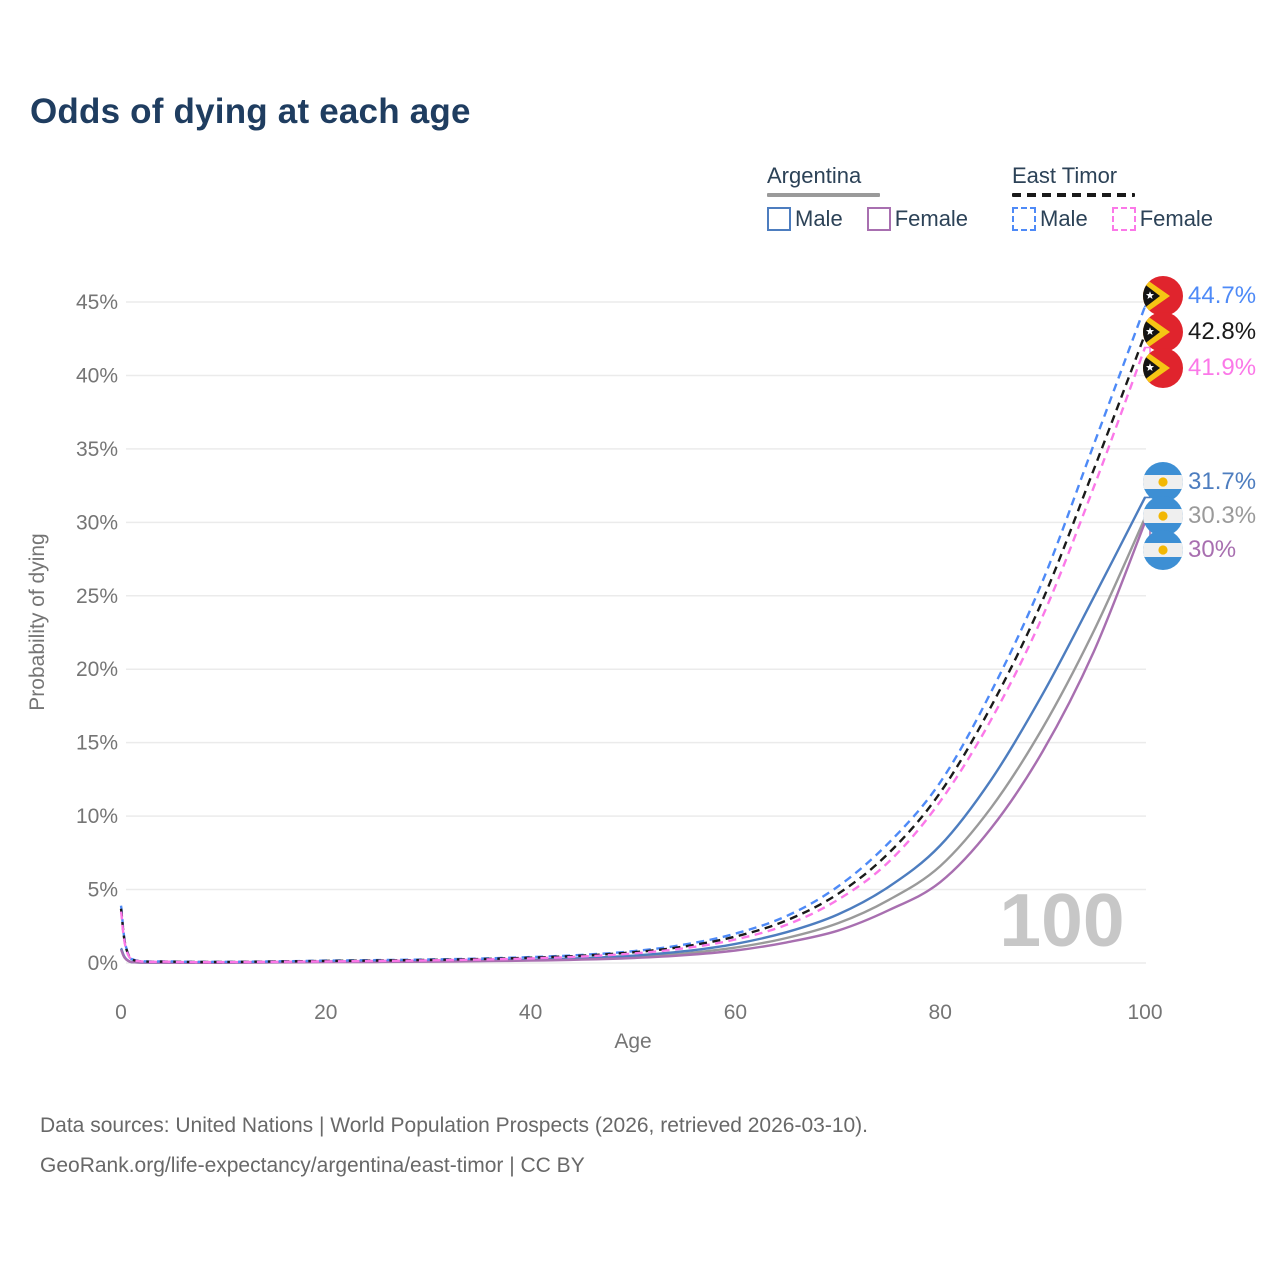 The height and width of the screenshot is (1280, 1280). What do you see at coordinates (97, 522) in the screenshot?
I see `y-tick-label: 30%` at bounding box center [97, 522].